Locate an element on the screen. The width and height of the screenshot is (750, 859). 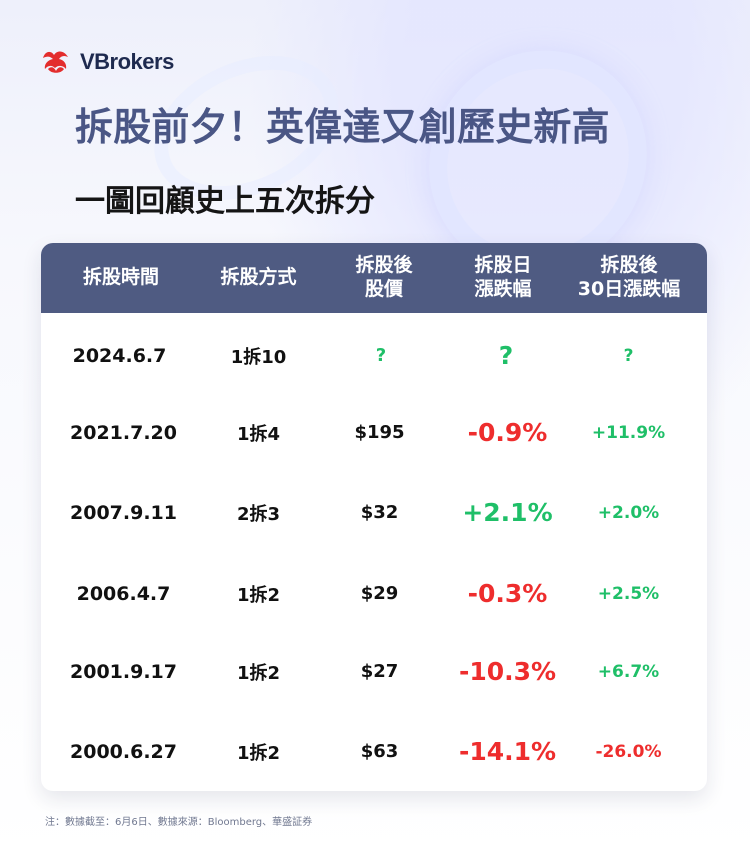
thirty-day-change: +2.5% is located at coordinates (628, 593).